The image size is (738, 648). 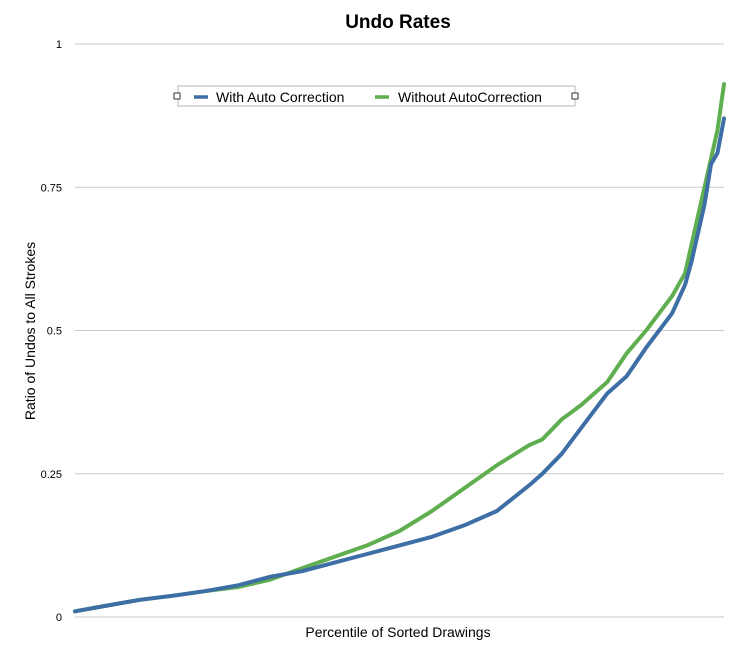 I want to click on y-tick-label: 0.75, so click(x=51, y=188).